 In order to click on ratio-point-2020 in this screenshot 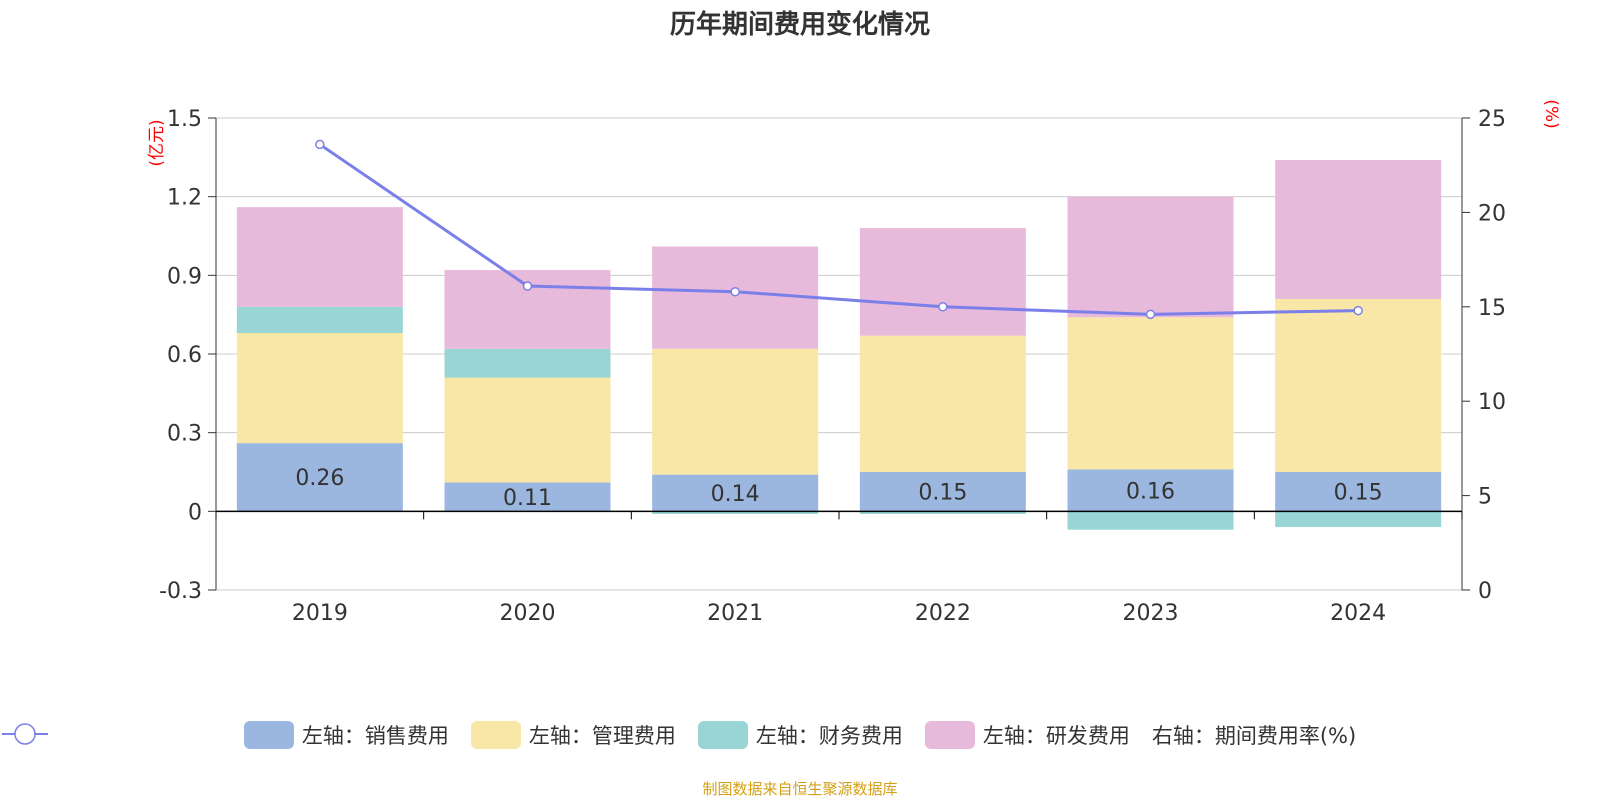, I will do `click(527, 286)`.